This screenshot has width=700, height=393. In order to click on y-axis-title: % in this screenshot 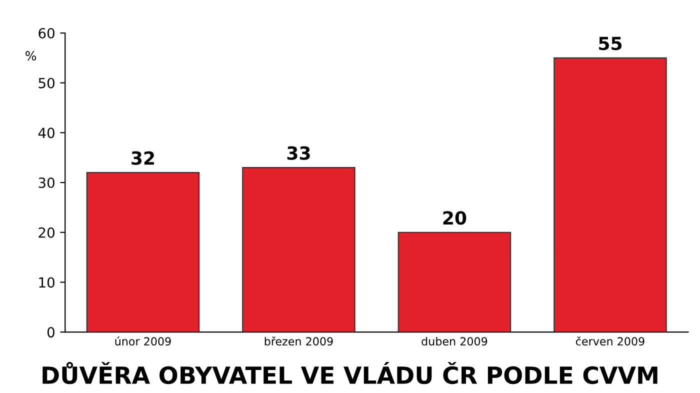, I will do `click(31, 55)`.